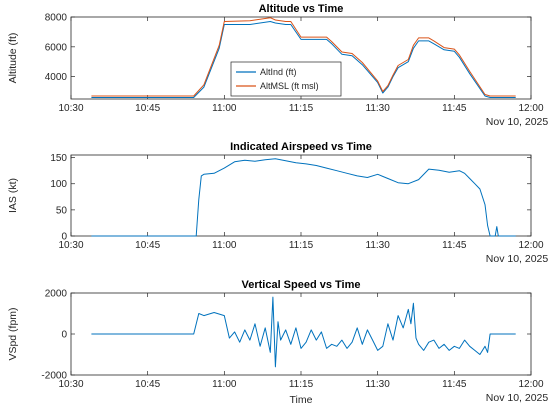 Image resolution: width=550 pixels, height=412 pixels. What do you see at coordinates (58, 184) in the screenshot?
I see `y-tick-label: 100` at bounding box center [58, 184].